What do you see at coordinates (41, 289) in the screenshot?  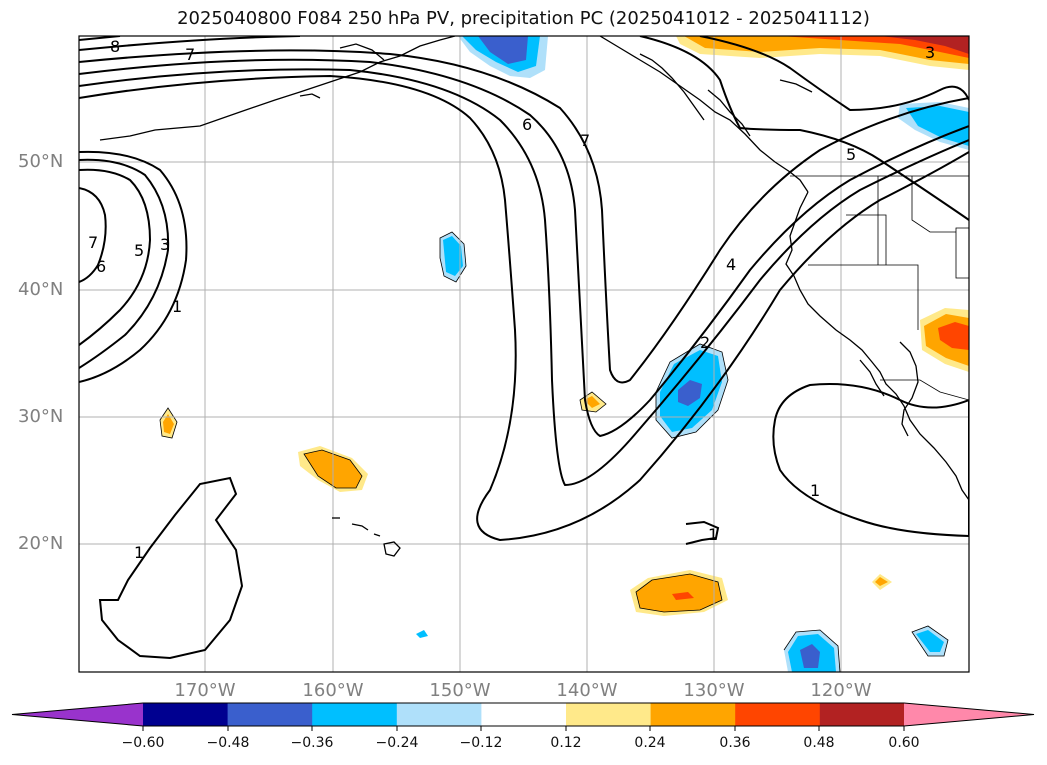 I see `lat-label: 40°N` at bounding box center [41, 289].